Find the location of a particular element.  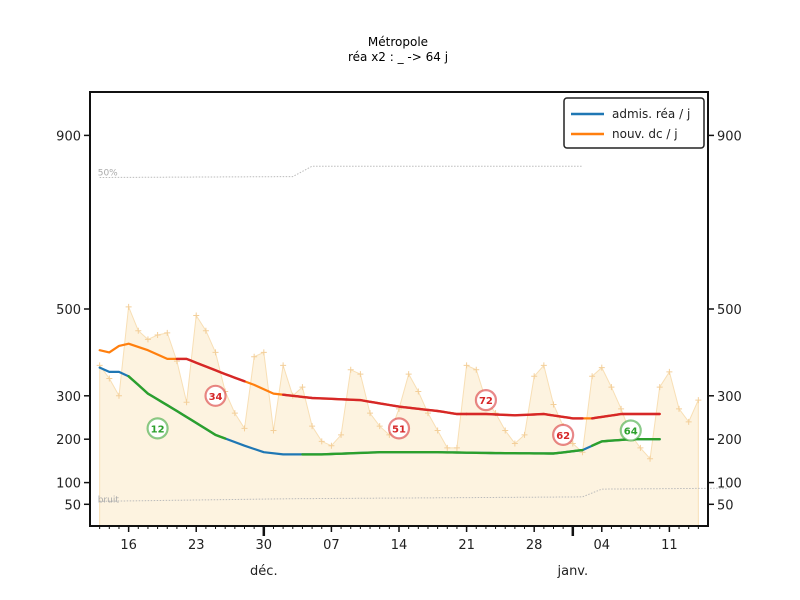

bubble-label-2: 51 is located at coordinates (399, 429).